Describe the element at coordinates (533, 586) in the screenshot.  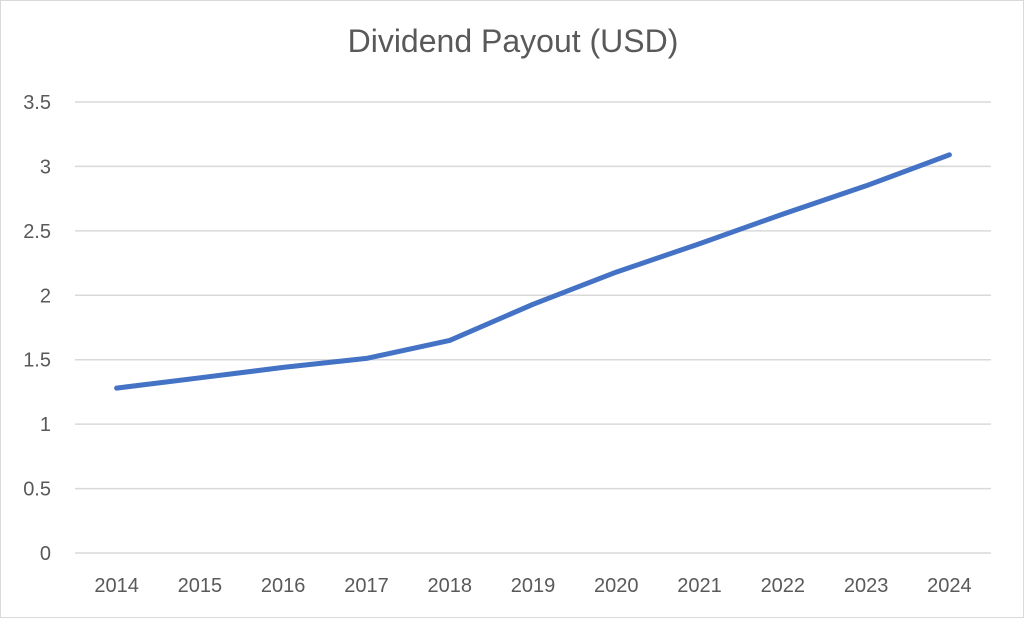
I see `x-tick-label: 2019` at that location.